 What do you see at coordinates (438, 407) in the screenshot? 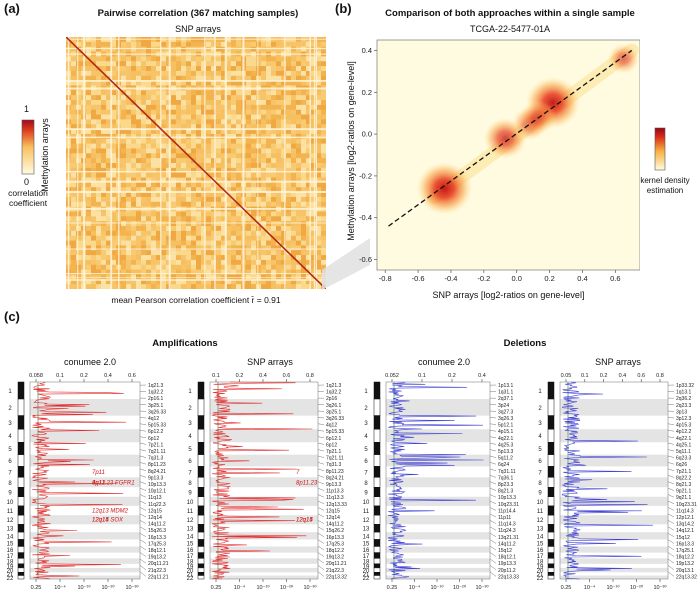
I see `chromosome-band` at bounding box center [438, 407].